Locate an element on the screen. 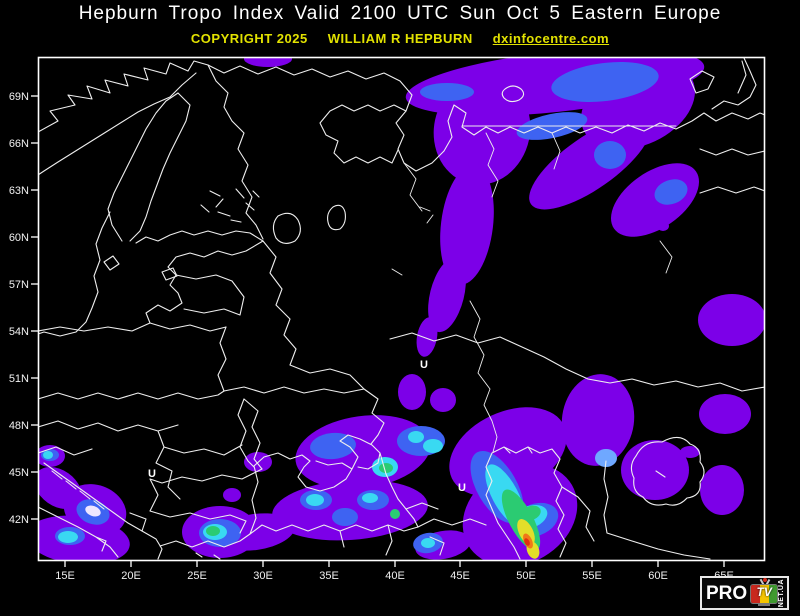 This screenshot has height=616, width=800. protv-domain-text: NET.UA is located at coordinates (781, 593).